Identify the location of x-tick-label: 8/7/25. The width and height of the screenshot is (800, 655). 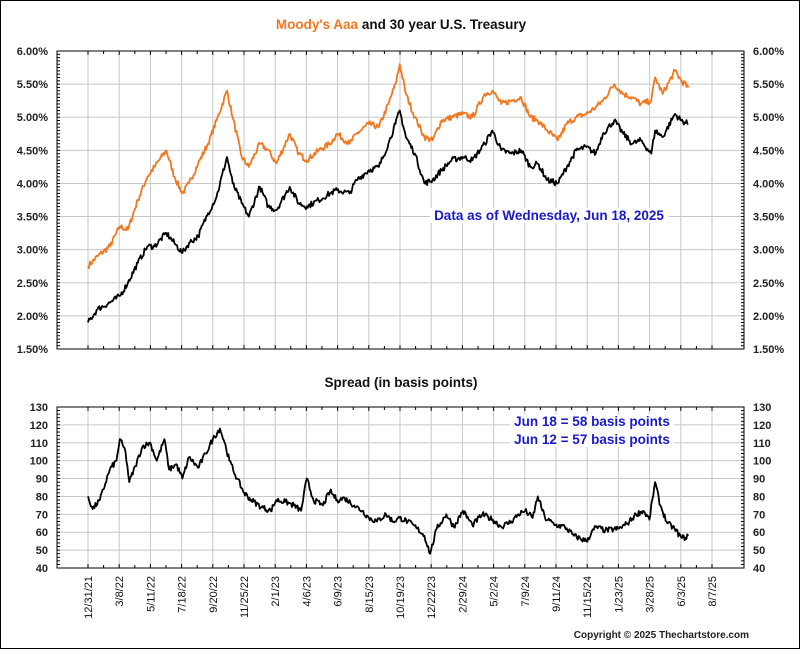
(713, 591).